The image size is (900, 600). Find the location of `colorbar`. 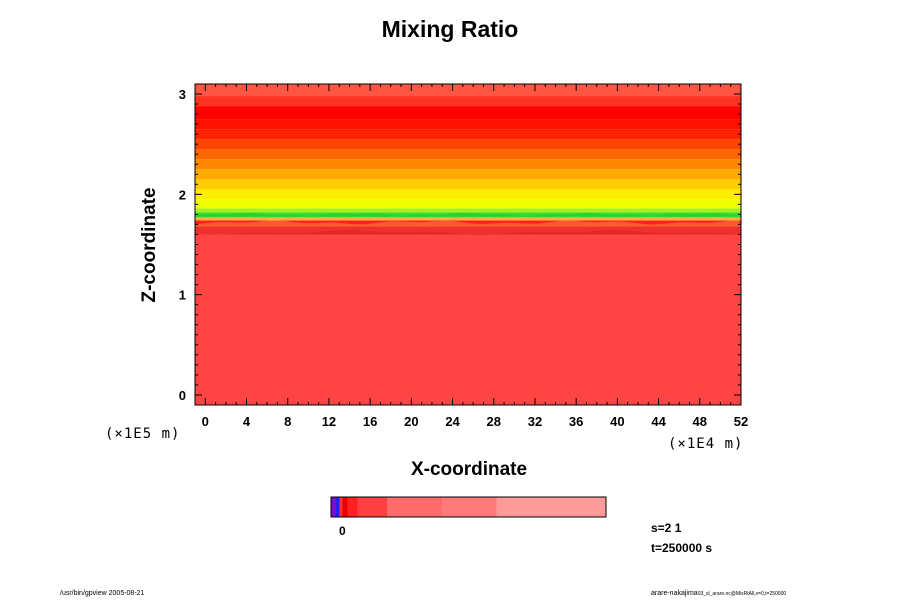

colorbar is located at coordinates (468, 507).